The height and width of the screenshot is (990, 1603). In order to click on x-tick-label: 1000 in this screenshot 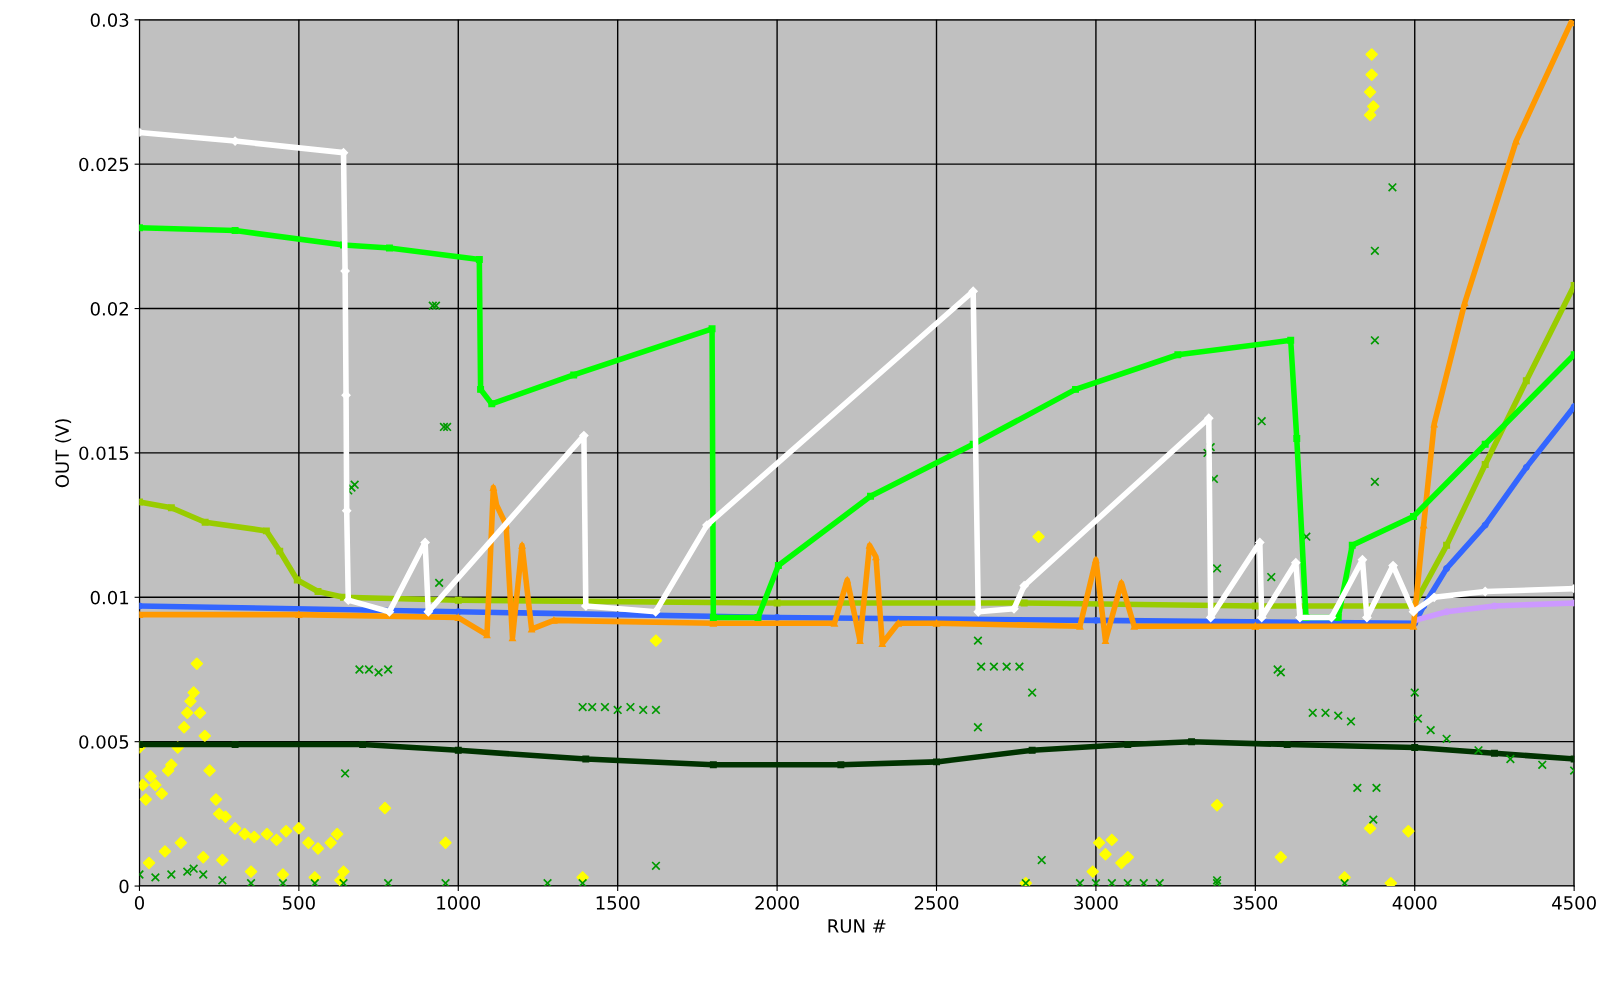, I will do `click(459, 903)`.